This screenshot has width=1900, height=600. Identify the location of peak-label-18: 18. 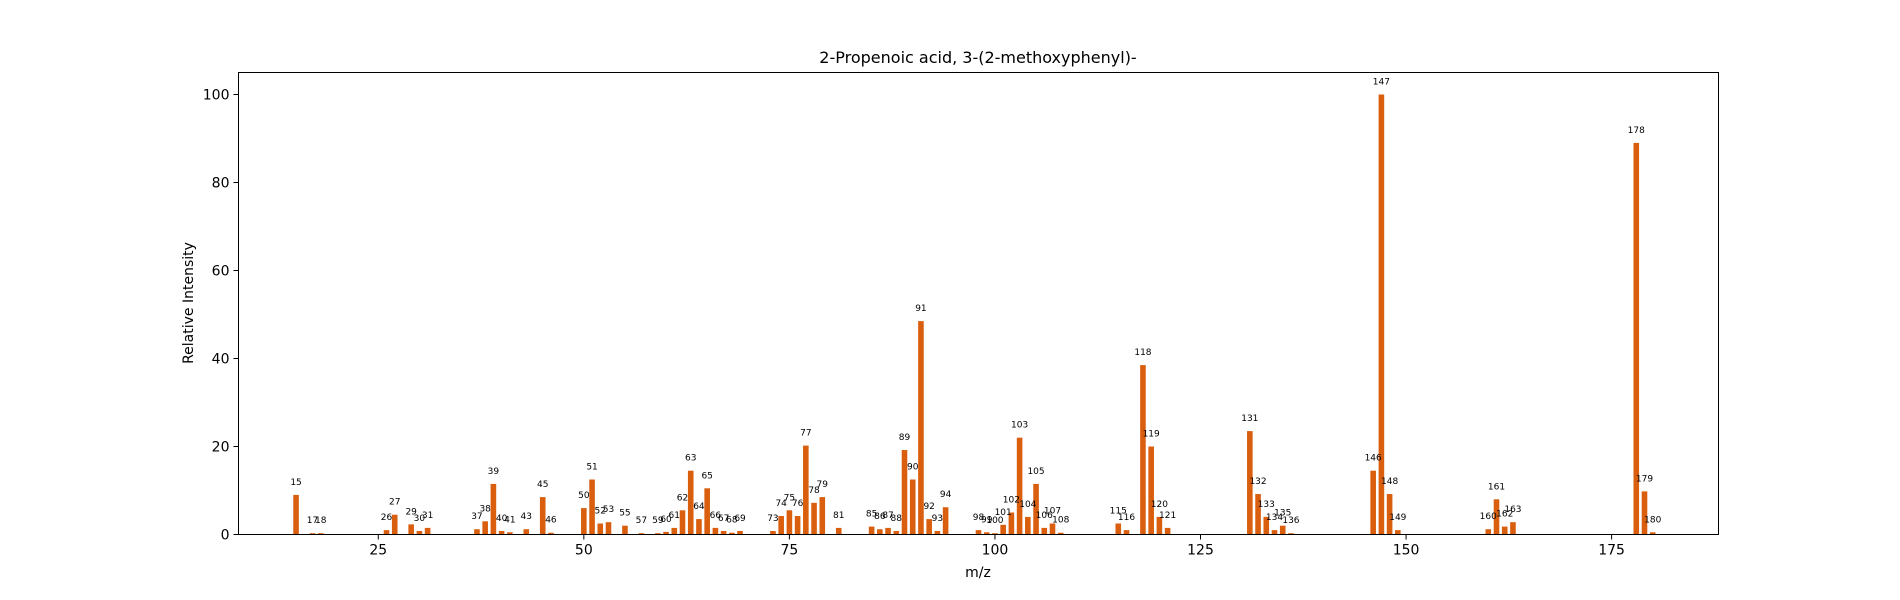
(321, 521).